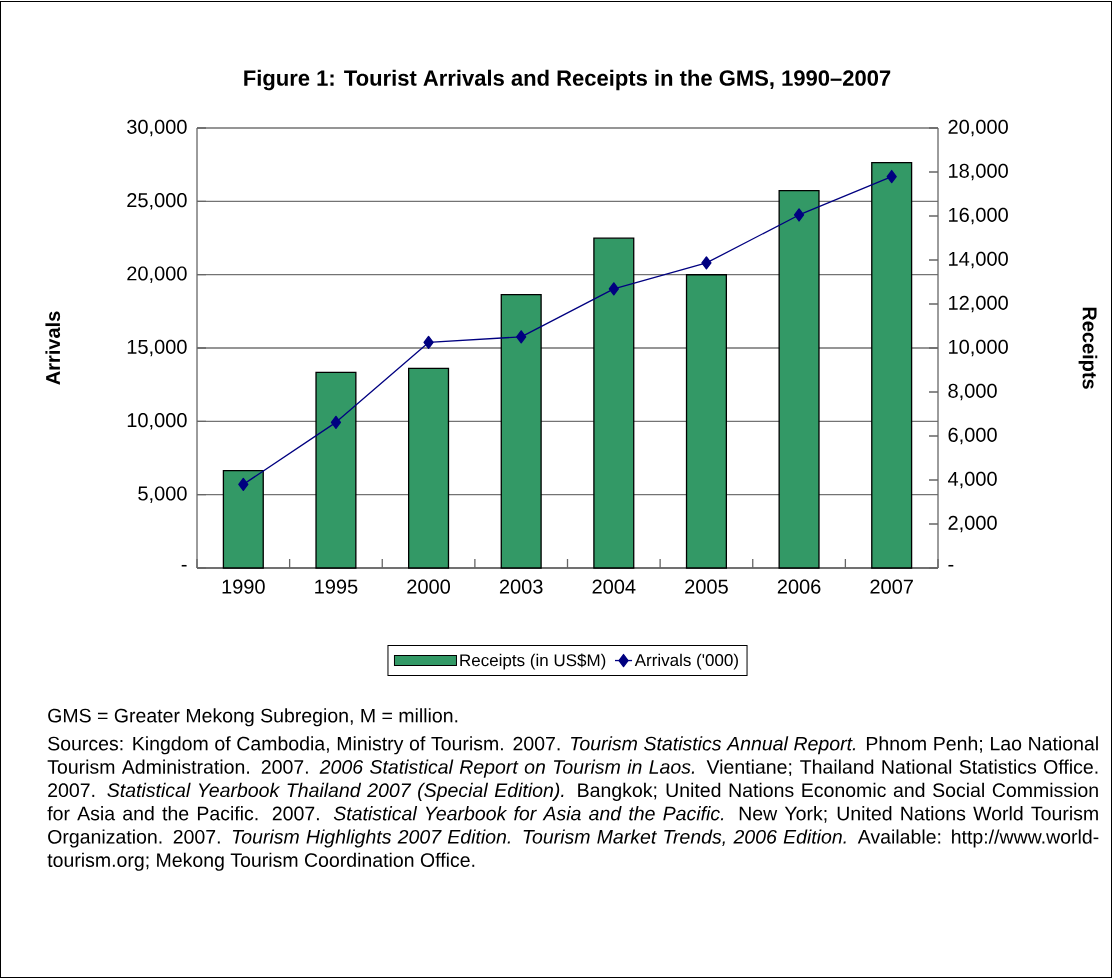  Describe the element at coordinates (157, 128) in the screenshot. I see `y-tick-label: 30,000` at that location.